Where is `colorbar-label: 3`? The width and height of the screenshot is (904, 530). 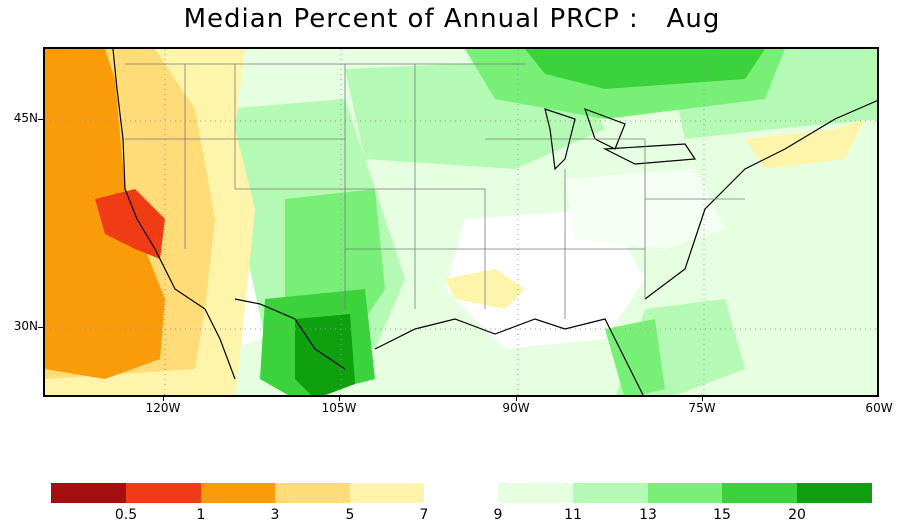
colorbar-label: 3 is located at coordinates (275, 515).